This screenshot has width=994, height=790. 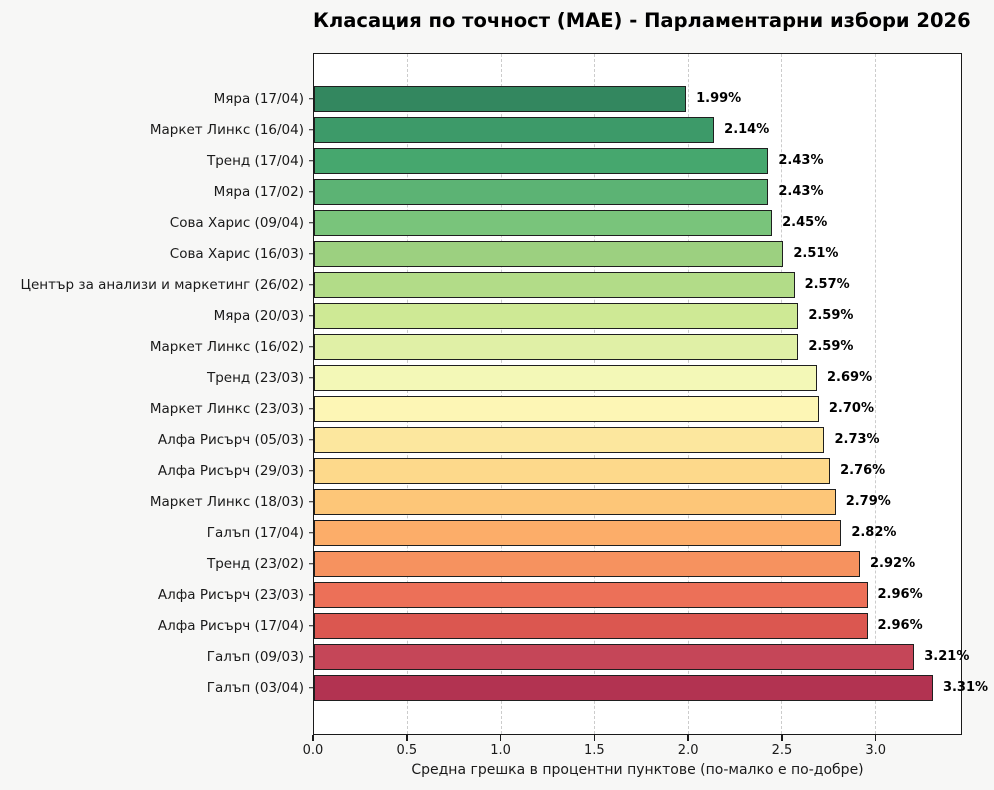 What do you see at coordinates (258, 98) in the screenshot?
I see `y-axis-label: Мяра (17/04)` at bounding box center [258, 98].